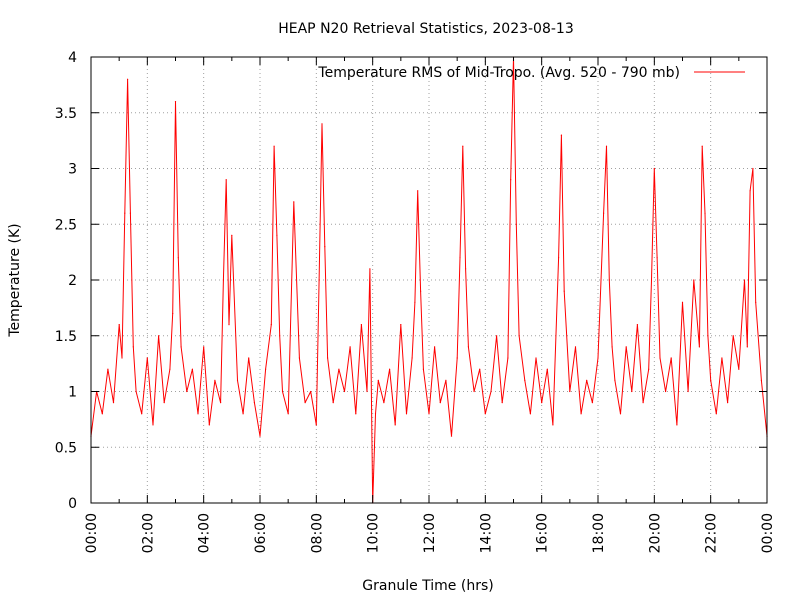 Image resolution: width=800 pixels, height=600 pixels. I want to click on y-tick-label: 2, so click(72, 281).